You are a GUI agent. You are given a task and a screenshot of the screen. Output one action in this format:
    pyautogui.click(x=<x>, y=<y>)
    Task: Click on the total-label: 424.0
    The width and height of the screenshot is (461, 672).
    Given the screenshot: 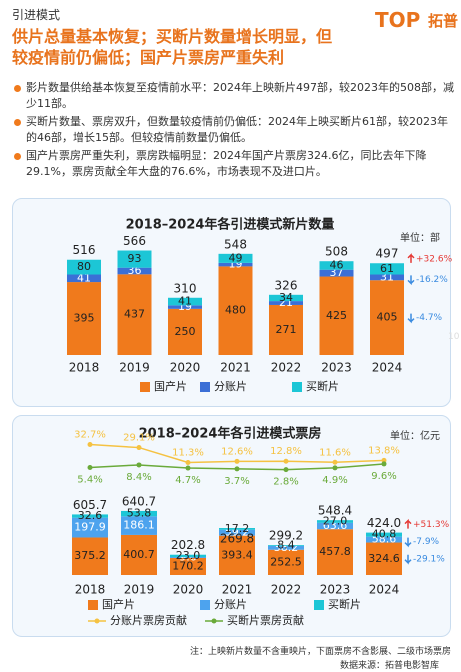 What is the action you would take?
    pyautogui.click(x=384, y=523)
    